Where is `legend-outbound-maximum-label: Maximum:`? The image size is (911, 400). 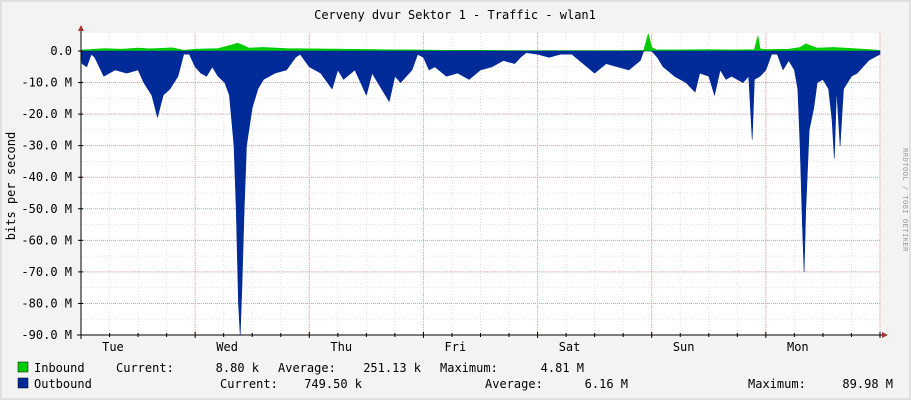
legend-outbound-maximum-label: Maximum: is located at coordinates (777, 384).